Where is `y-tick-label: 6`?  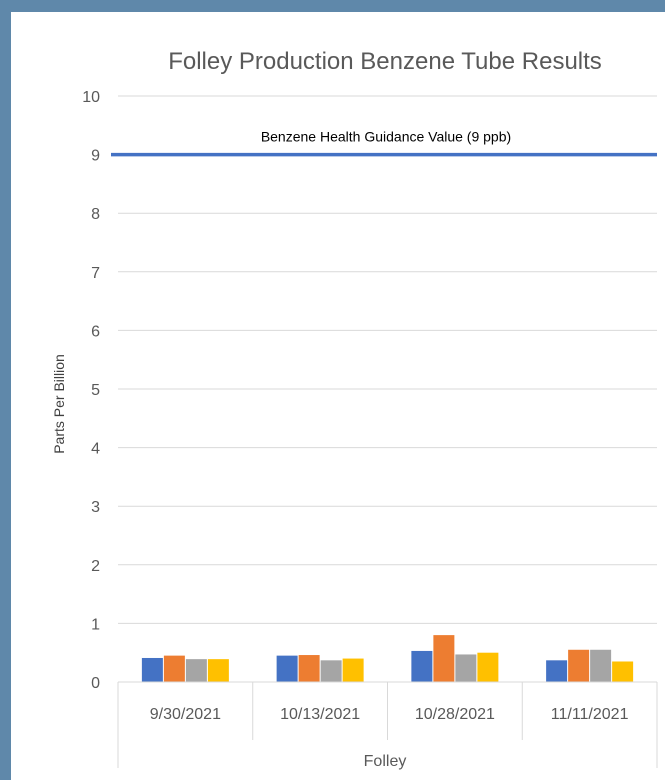 y-tick-label: 6 is located at coordinates (95, 331).